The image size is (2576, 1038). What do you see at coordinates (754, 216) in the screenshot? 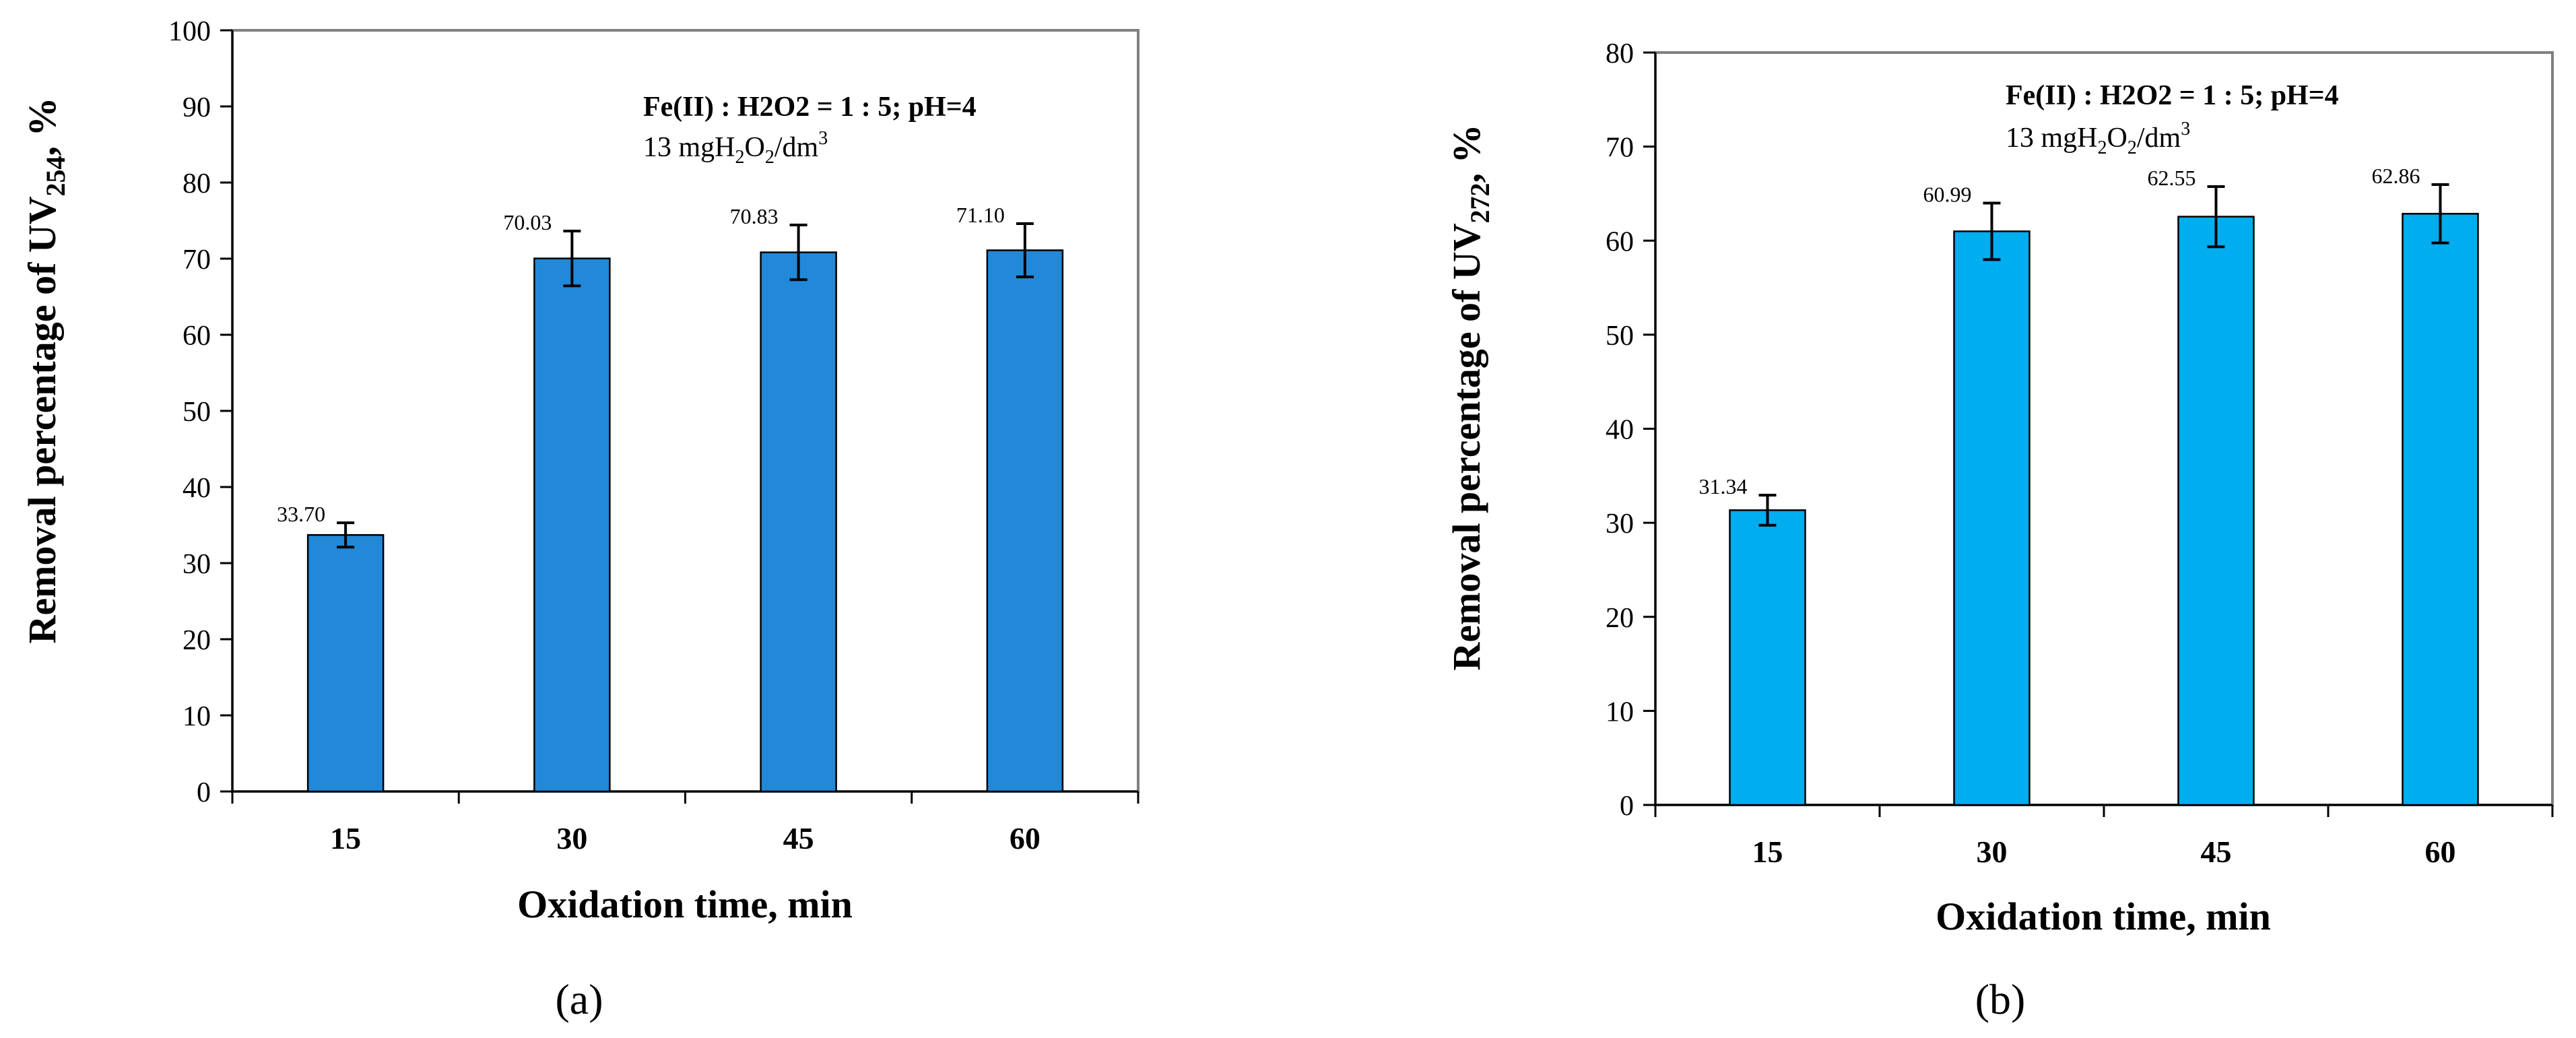
I see `data-label: 70.83` at bounding box center [754, 216].